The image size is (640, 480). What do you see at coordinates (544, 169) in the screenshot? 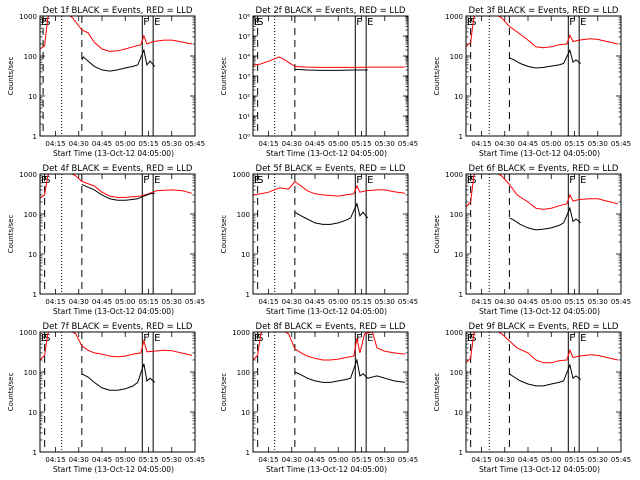
I see `panel-title: Det 6f BLACK = Events, RED = LLD` at bounding box center [544, 169].